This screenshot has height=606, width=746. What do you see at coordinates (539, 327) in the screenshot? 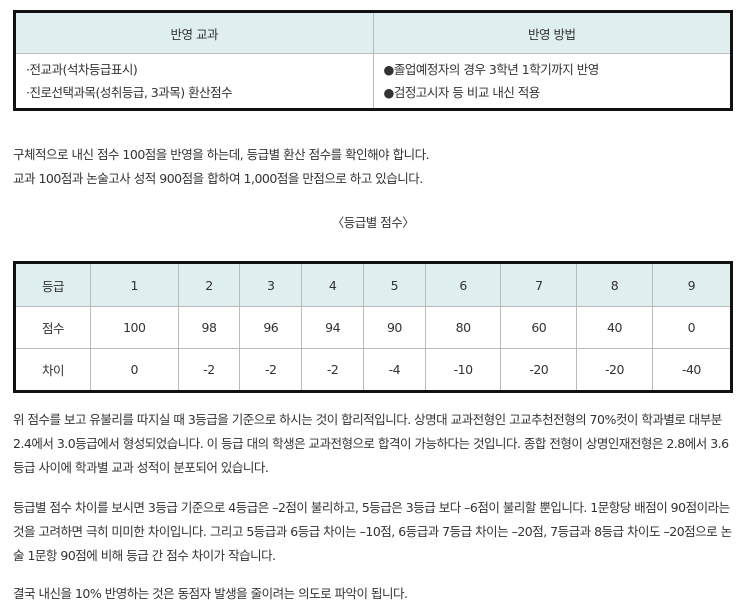
I see `table-cell: 60` at bounding box center [539, 327].